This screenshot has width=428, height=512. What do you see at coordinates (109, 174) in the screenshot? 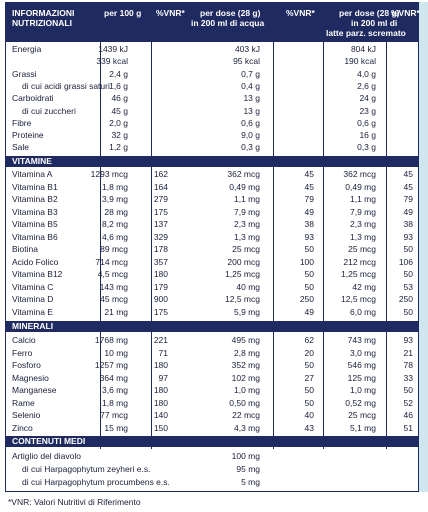
I see `per100-value: 1293 mcg` at bounding box center [109, 174].